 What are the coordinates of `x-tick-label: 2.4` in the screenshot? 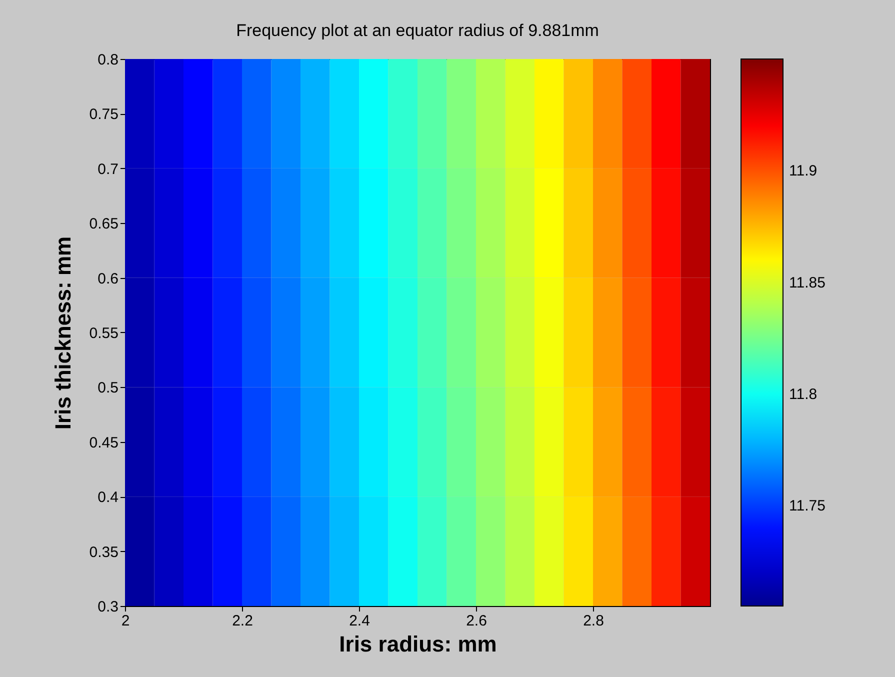 It's located at (359, 621).